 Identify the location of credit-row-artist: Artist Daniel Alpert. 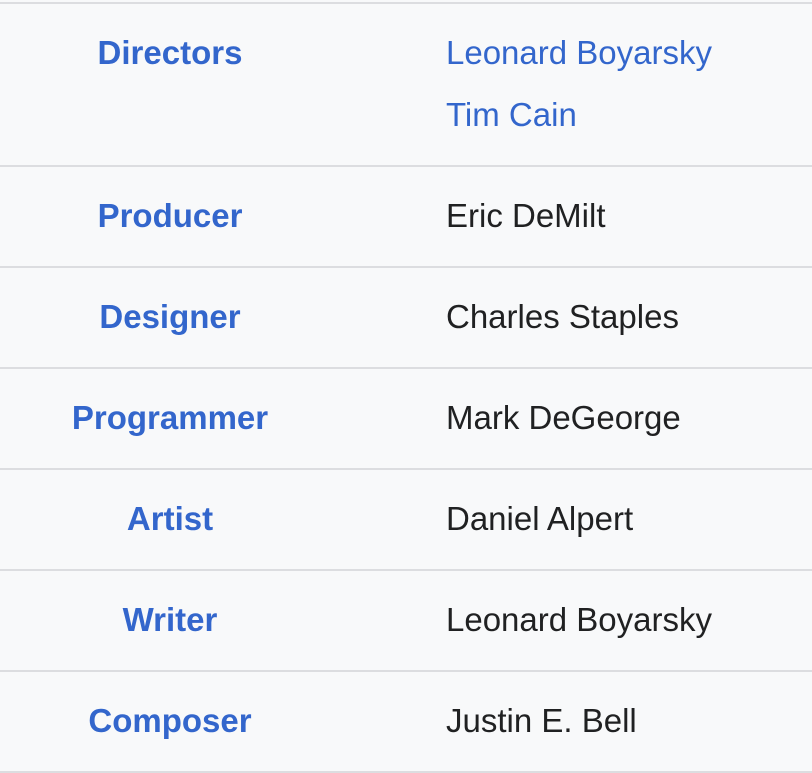
(406, 520).